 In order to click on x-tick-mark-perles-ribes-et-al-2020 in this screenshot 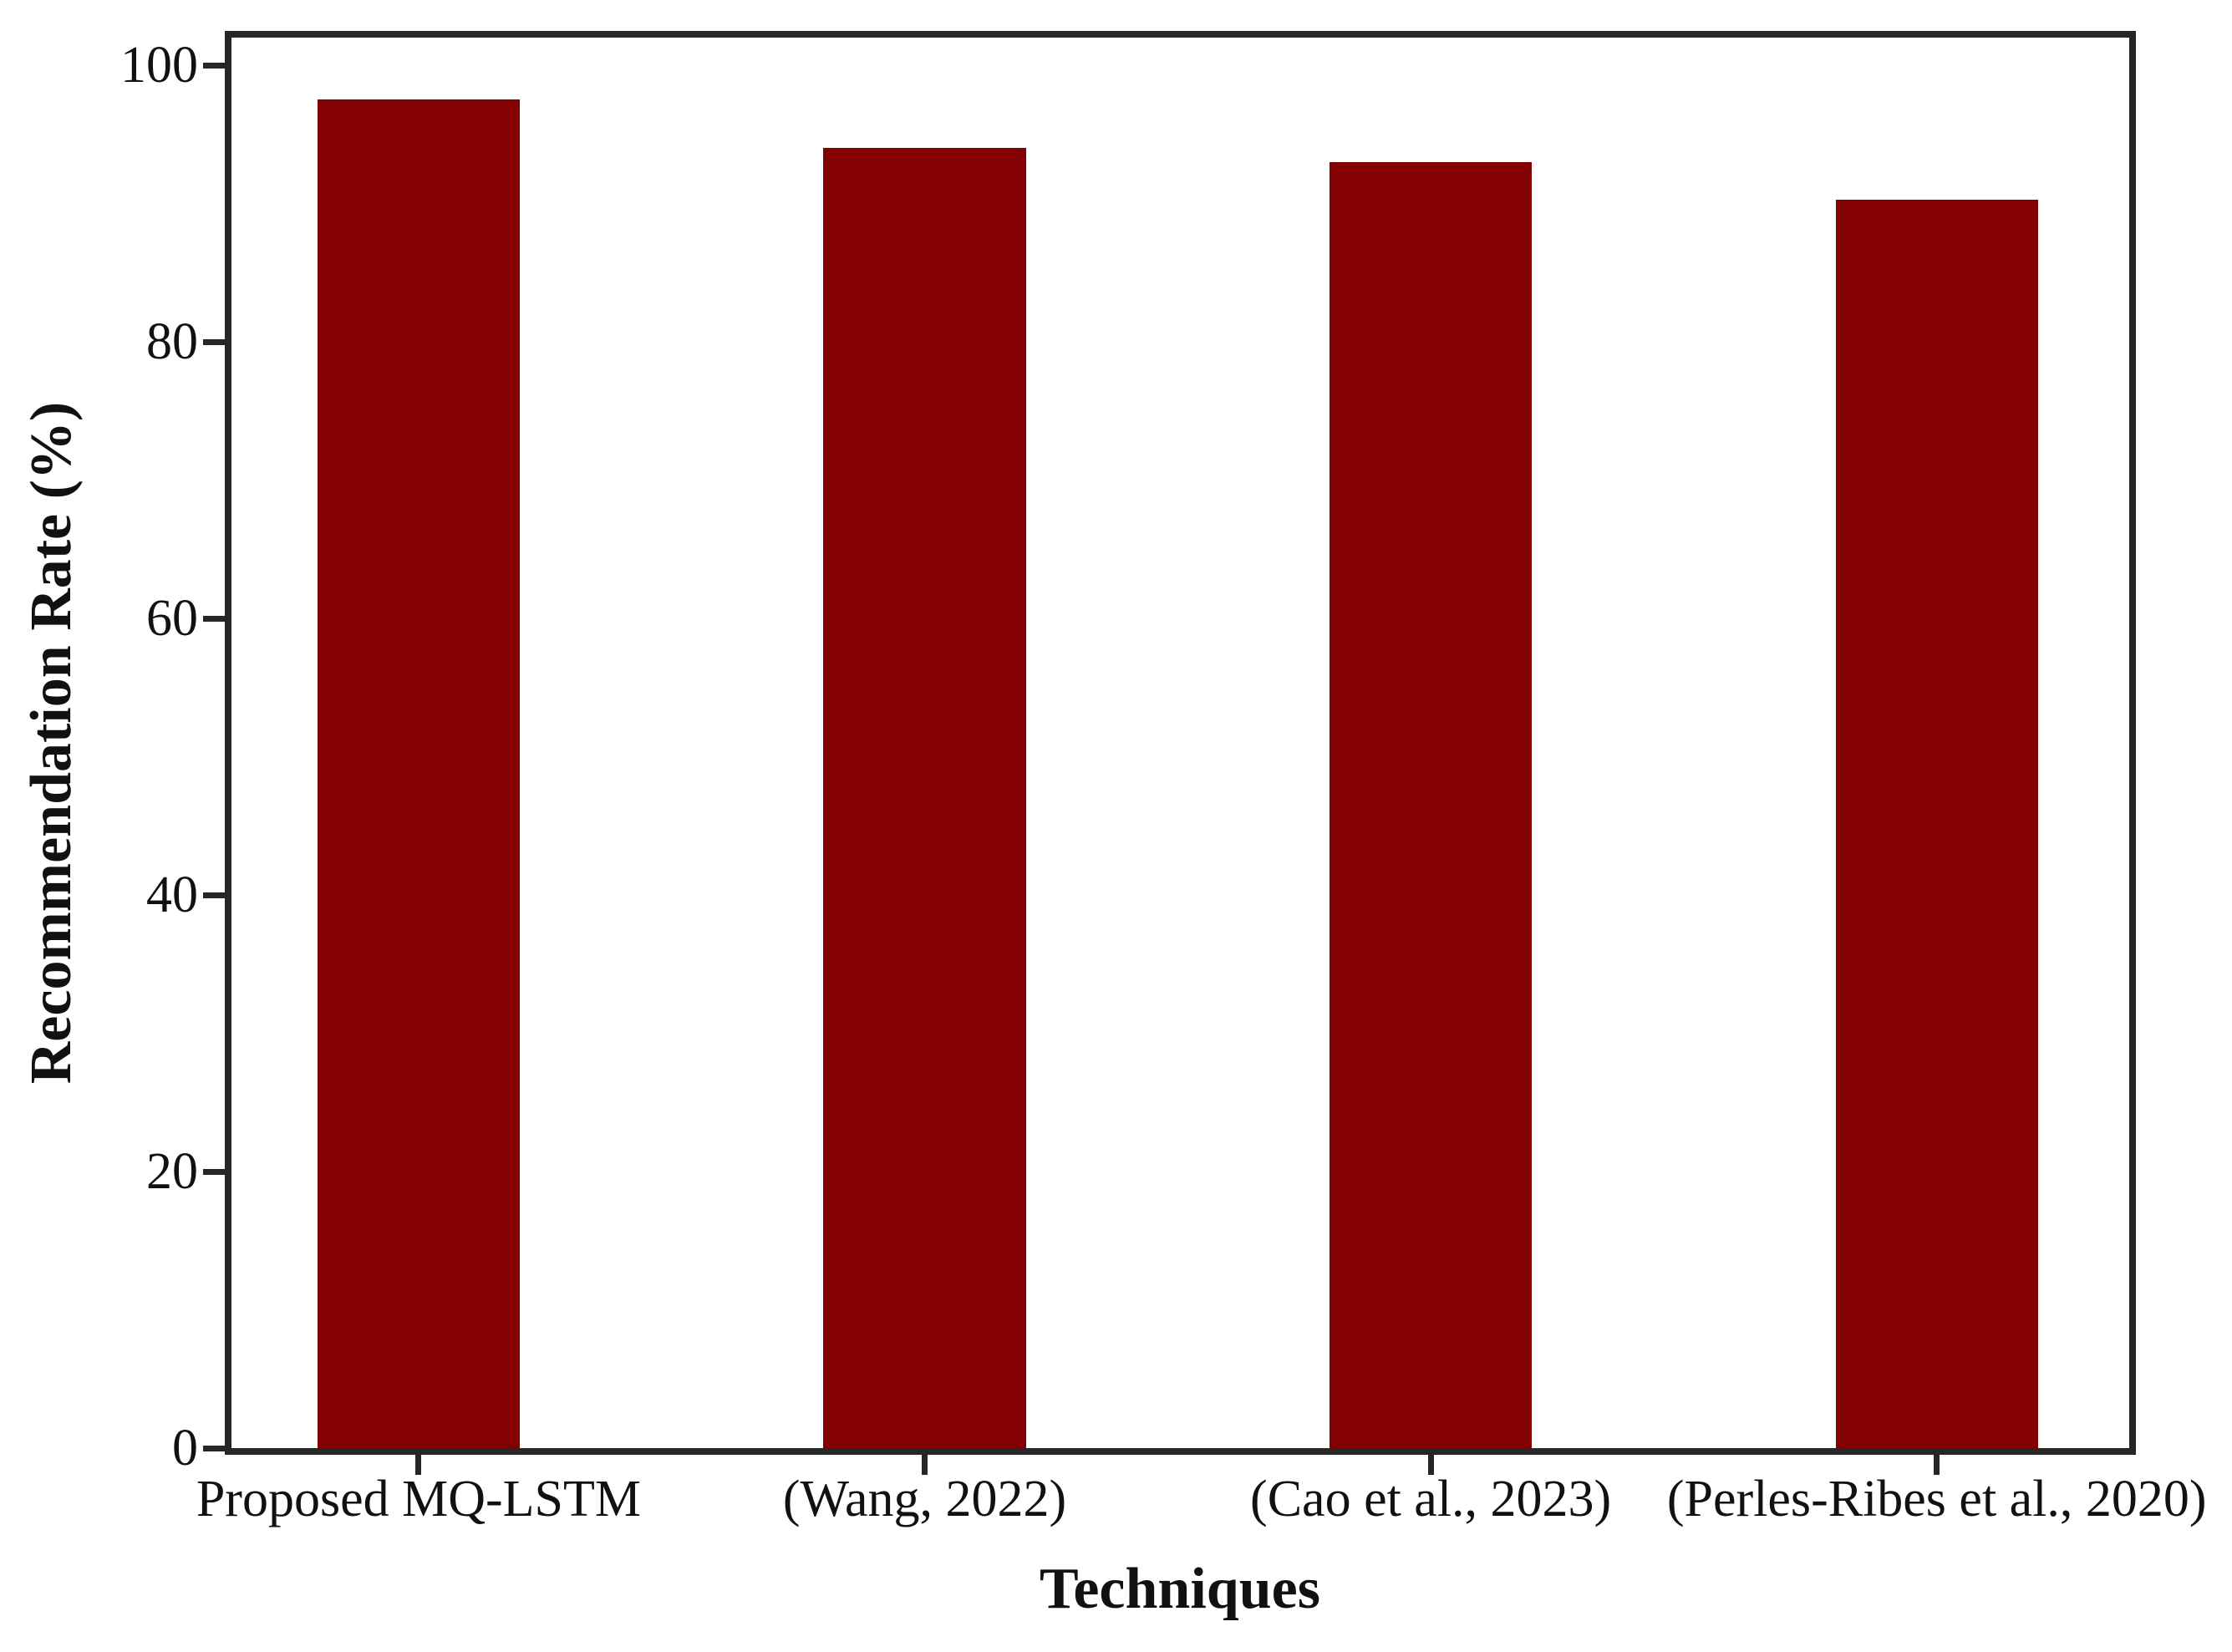, I will do `click(1937, 1465)`.